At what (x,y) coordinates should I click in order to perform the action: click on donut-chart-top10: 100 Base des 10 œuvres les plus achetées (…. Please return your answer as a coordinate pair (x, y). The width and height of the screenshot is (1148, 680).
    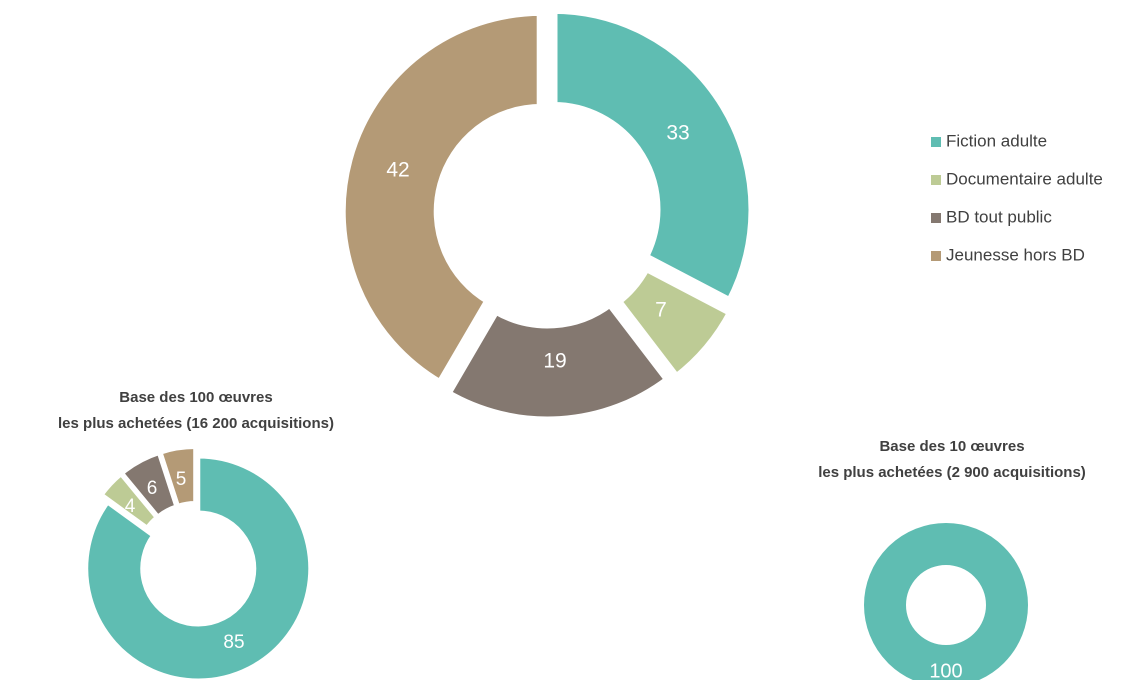
    Looking at the image, I should click on (952, 559).